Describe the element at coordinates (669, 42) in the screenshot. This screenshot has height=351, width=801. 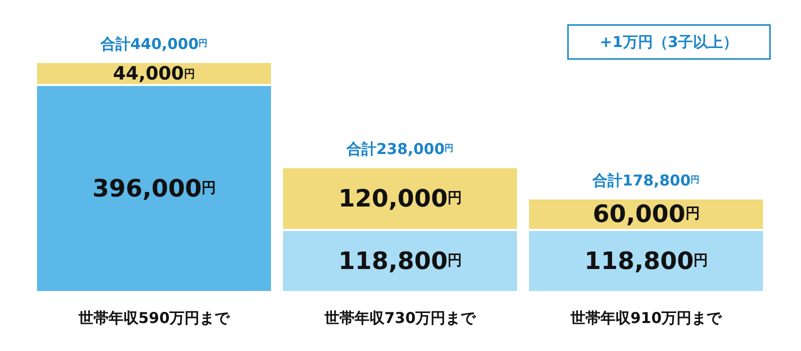
I see `text: +1万円（3子以上）` at that location.